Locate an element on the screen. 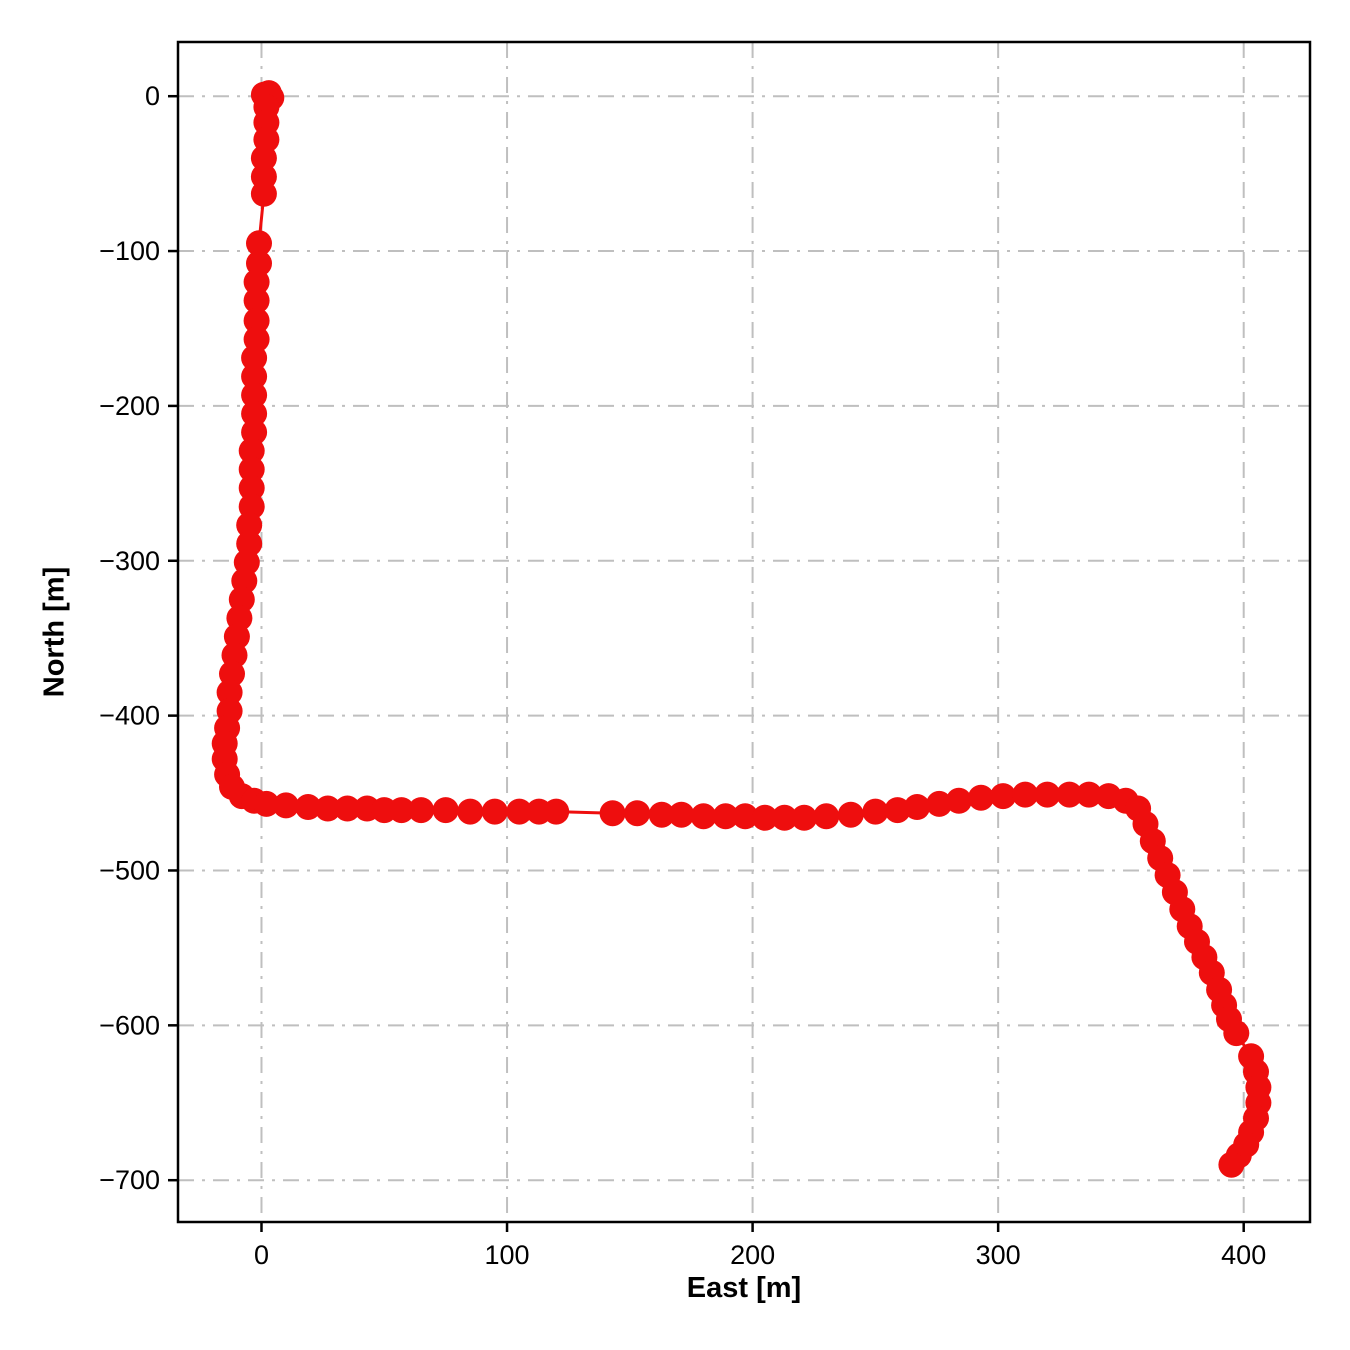 The width and height of the screenshot is (1350, 1350). y-axis-label: North [m] is located at coordinates (54, 632).